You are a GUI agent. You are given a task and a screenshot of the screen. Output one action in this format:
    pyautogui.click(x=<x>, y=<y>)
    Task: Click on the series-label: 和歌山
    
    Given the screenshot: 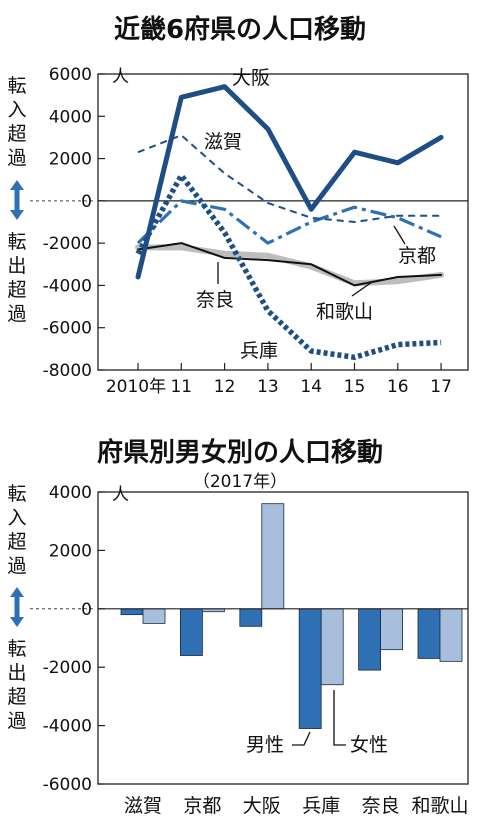 What is the action you would take?
    pyautogui.click(x=344, y=312)
    